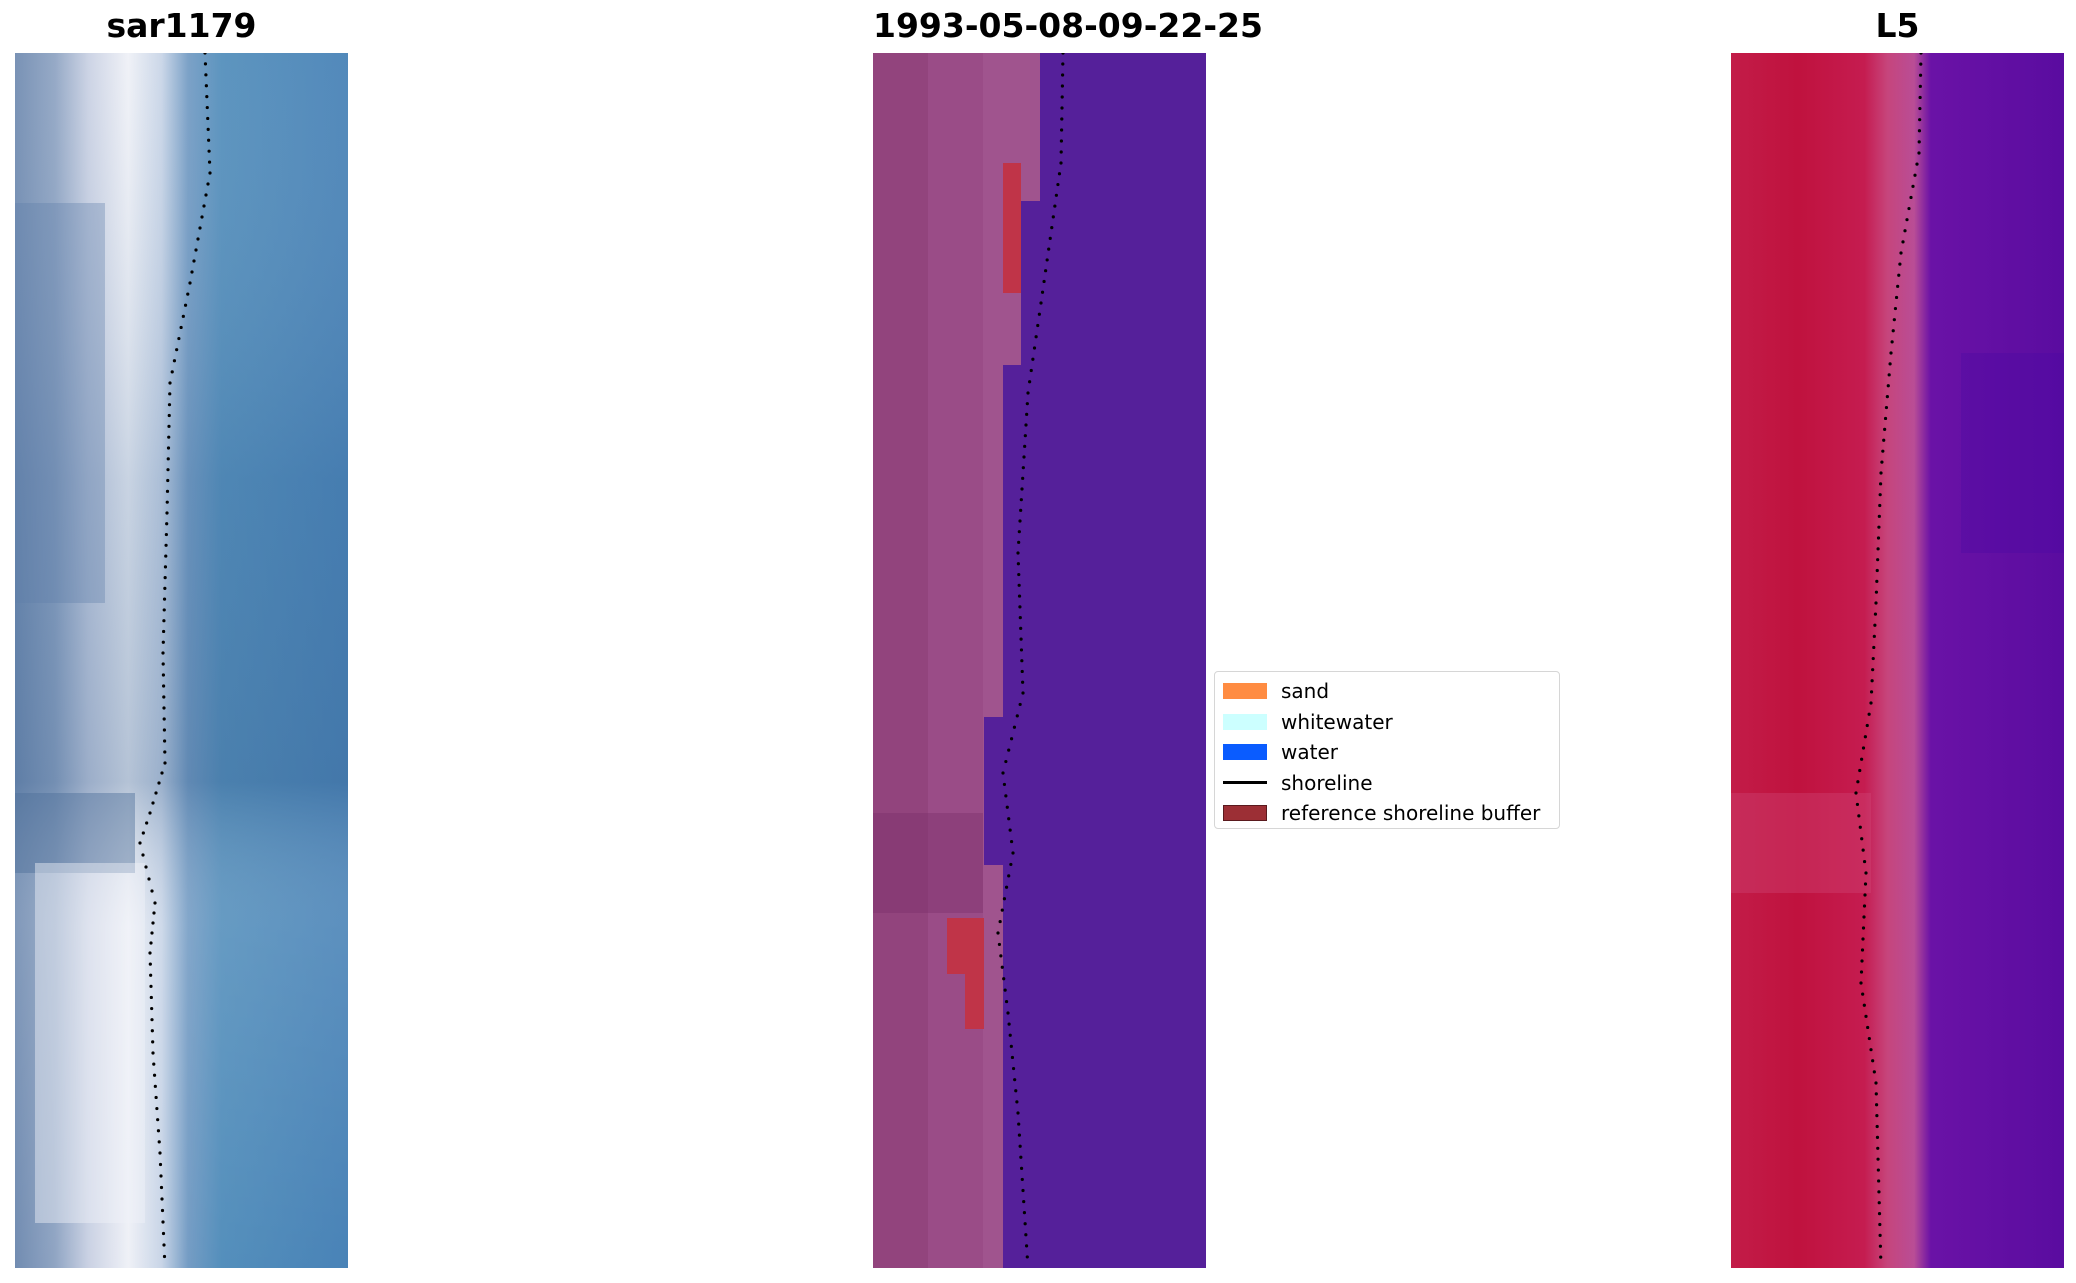 Image resolution: width=2076 pixels, height=1283 pixels. What do you see at coordinates (181, 25) in the screenshot?
I see `panel-title-rgb: sar1179` at bounding box center [181, 25].